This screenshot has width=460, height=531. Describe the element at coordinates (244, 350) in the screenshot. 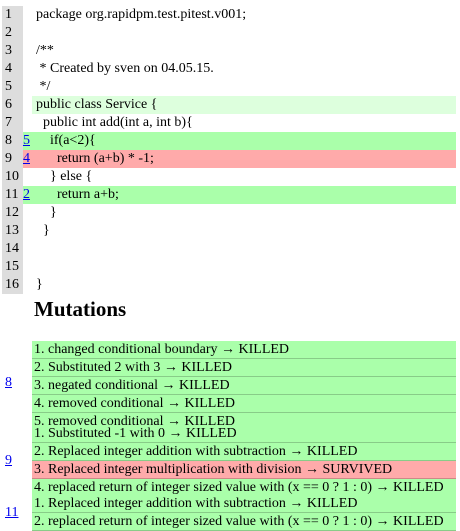

I see `mutation-item: 1. changed conditional boundary → KILLED` at that location.